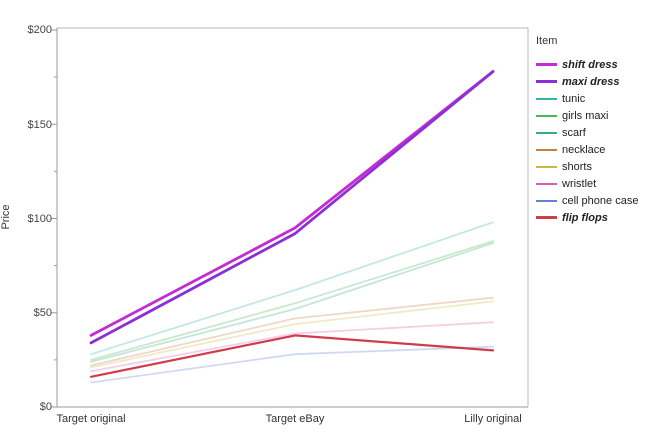  What do you see at coordinates (546, 217) in the screenshot?
I see `legend-swatch-flip-flops` at bounding box center [546, 217].